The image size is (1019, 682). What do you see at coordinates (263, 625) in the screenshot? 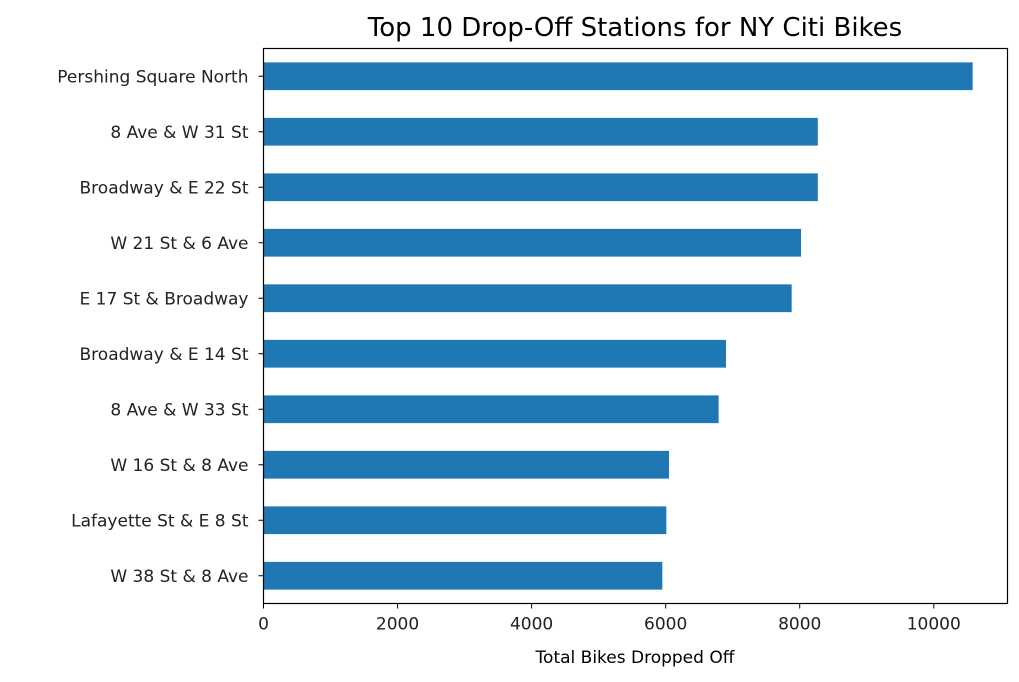
I see `x-tick-label: 0` at bounding box center [263, 625].